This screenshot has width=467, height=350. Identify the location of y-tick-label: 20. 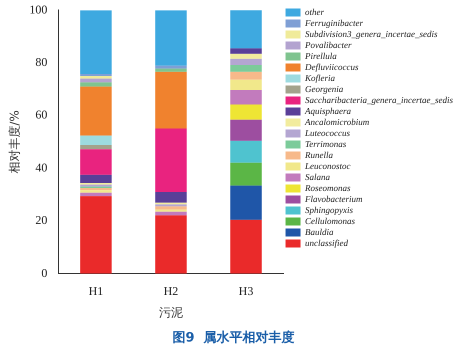
(41, 220).